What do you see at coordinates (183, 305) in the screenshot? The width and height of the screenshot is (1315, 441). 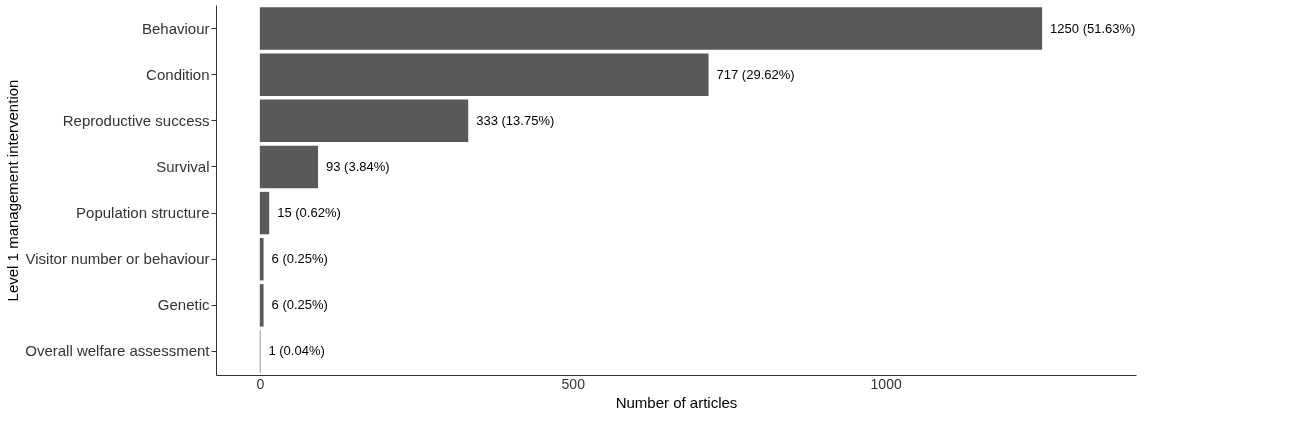 I see `y-tick-label: Genetic` at bounding box center [183, 305].